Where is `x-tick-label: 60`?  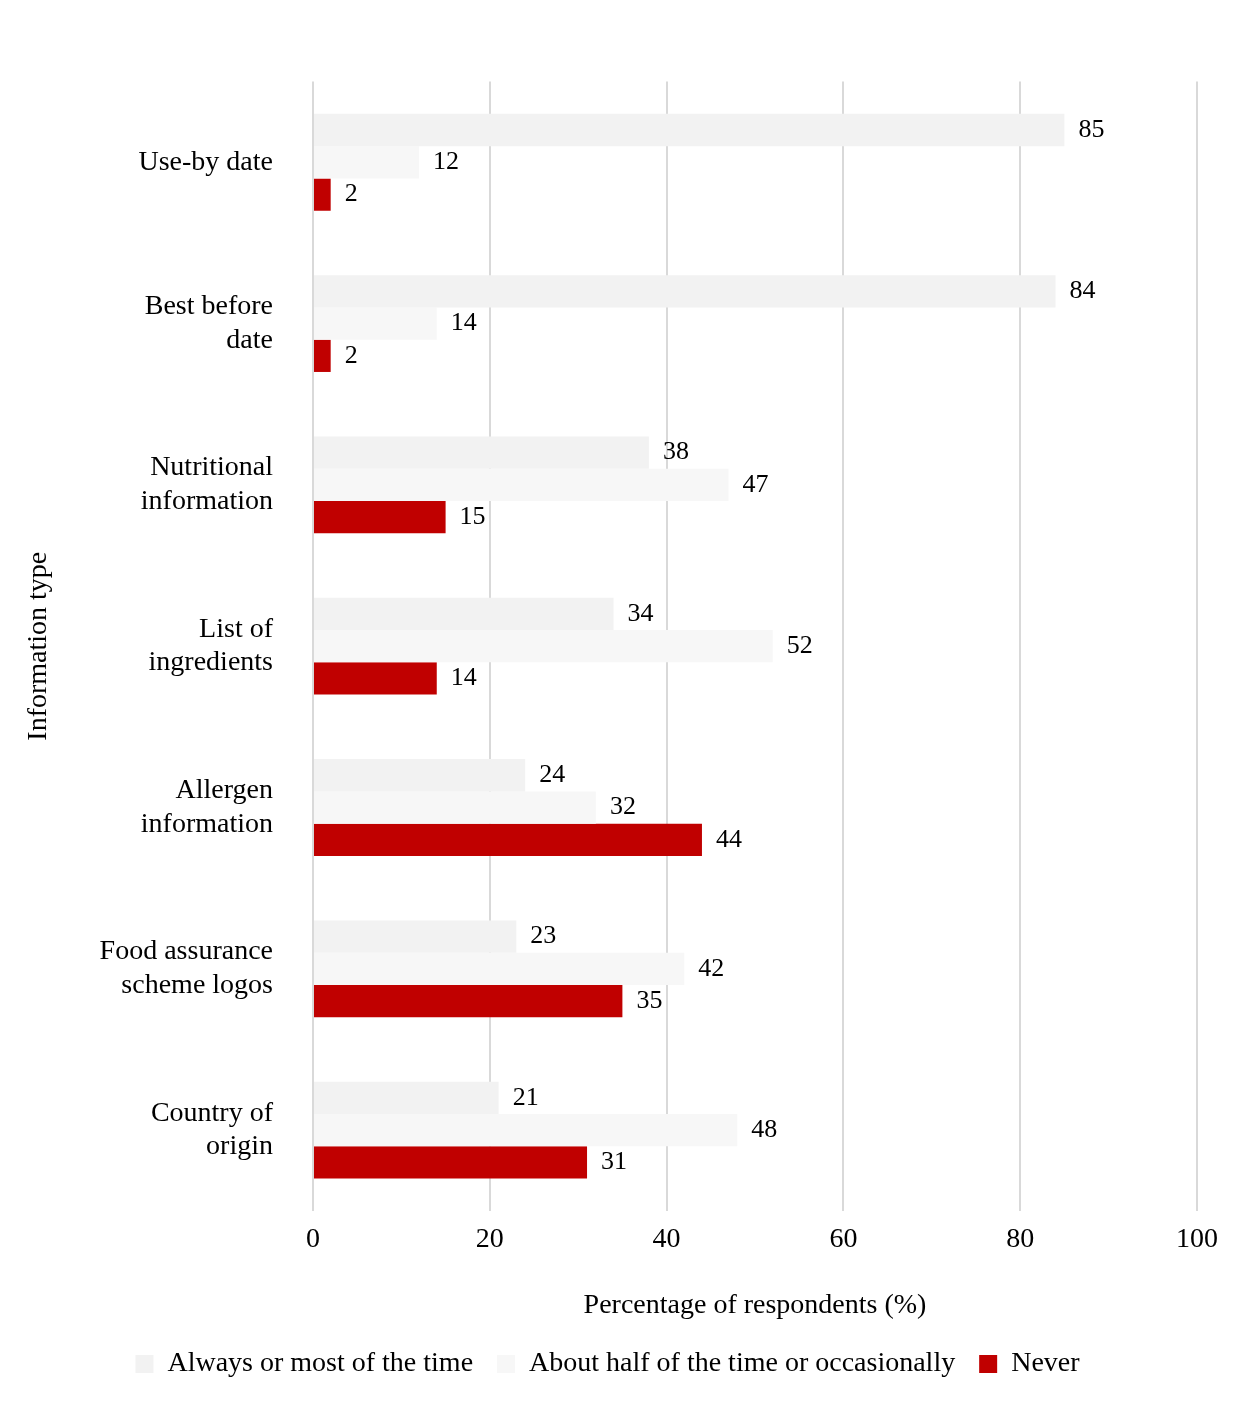
x-tick-label: 60 is located at coordinates (843, 1237).